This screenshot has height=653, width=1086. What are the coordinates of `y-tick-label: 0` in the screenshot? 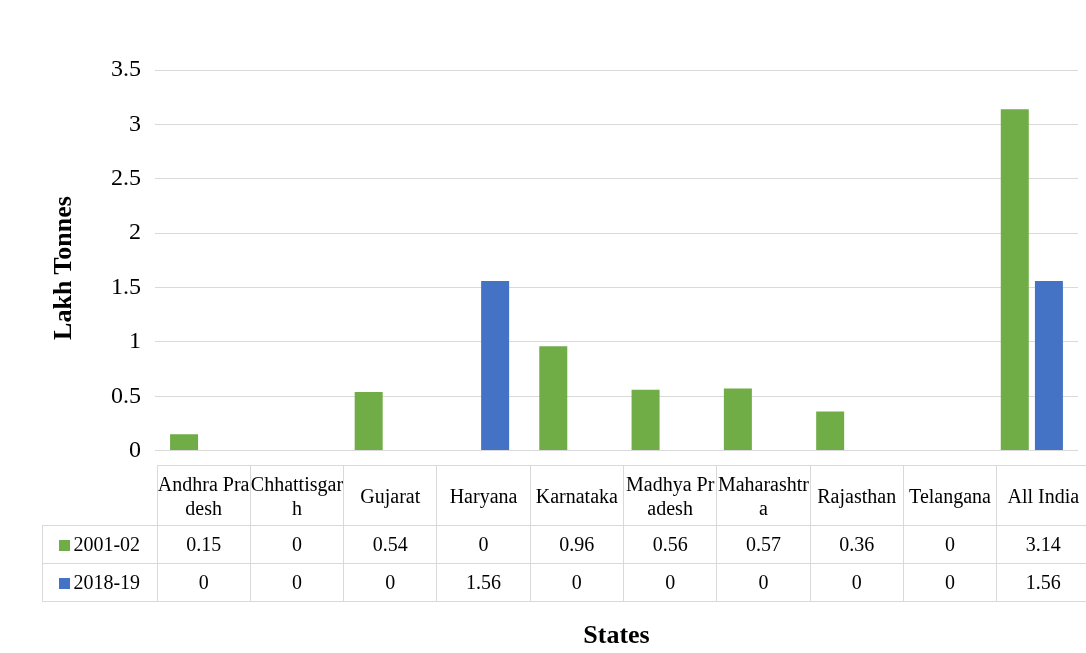 It's located at (135, 448).